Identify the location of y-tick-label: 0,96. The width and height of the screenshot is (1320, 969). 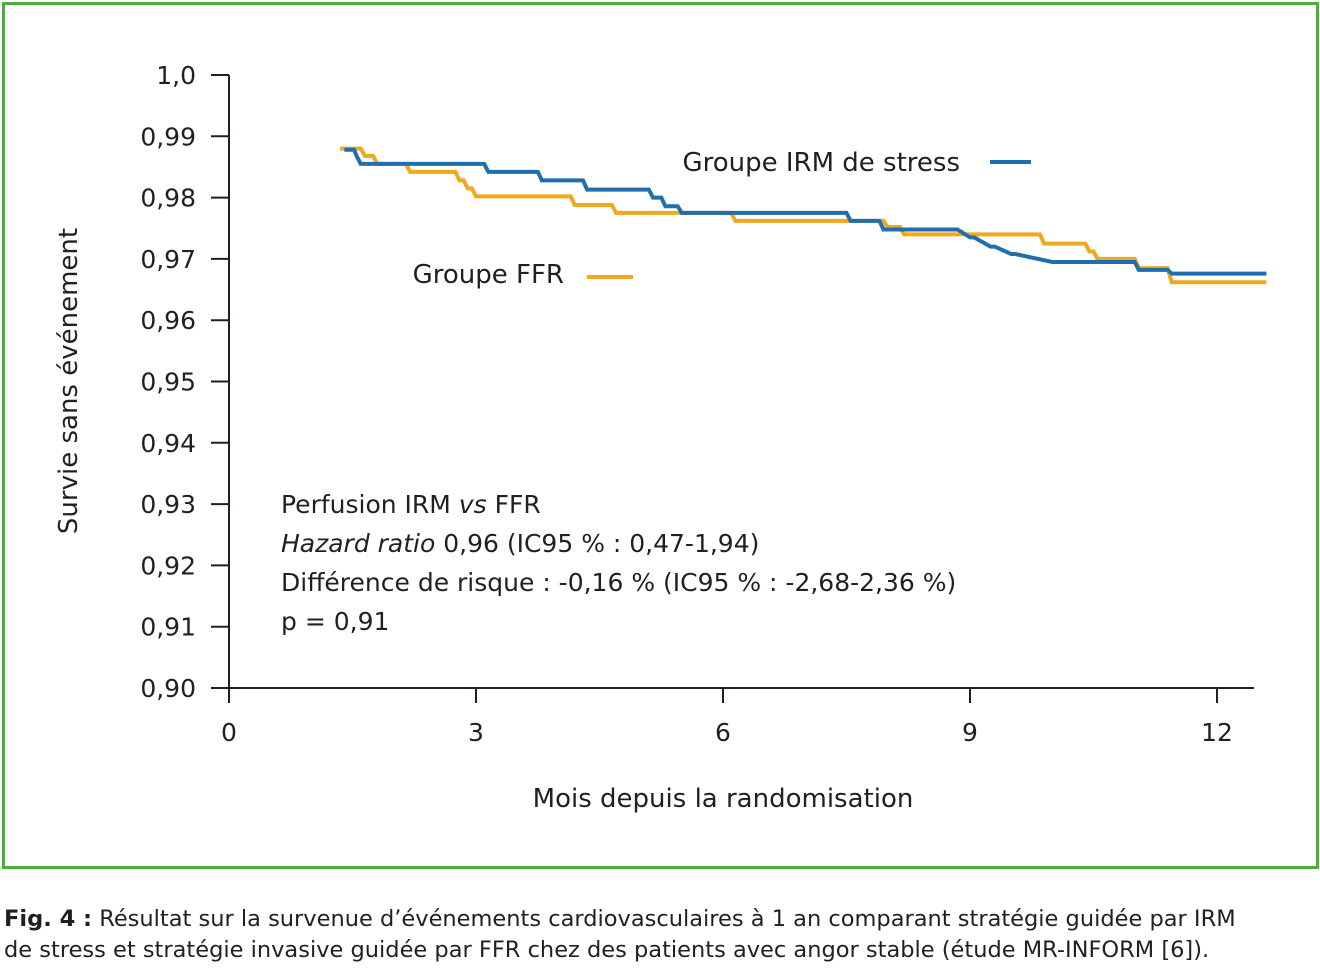
(168, 320).